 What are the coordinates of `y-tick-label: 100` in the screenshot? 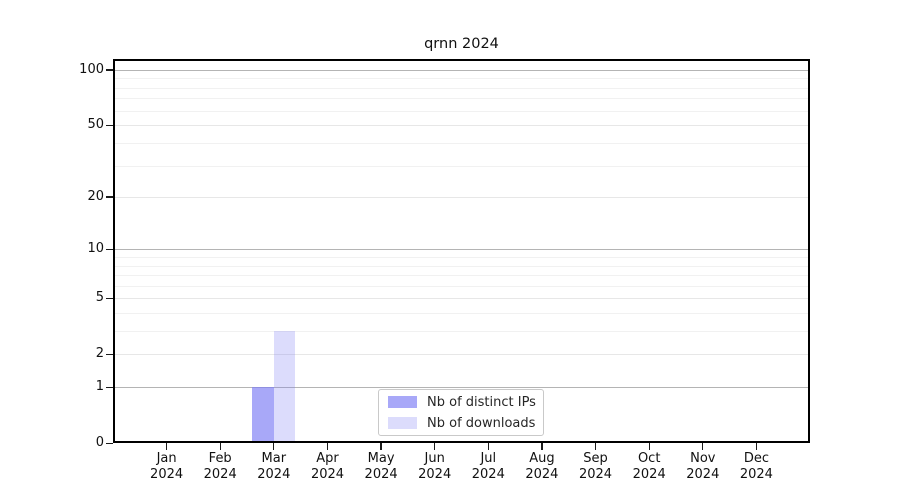 It's located at (91, 69).